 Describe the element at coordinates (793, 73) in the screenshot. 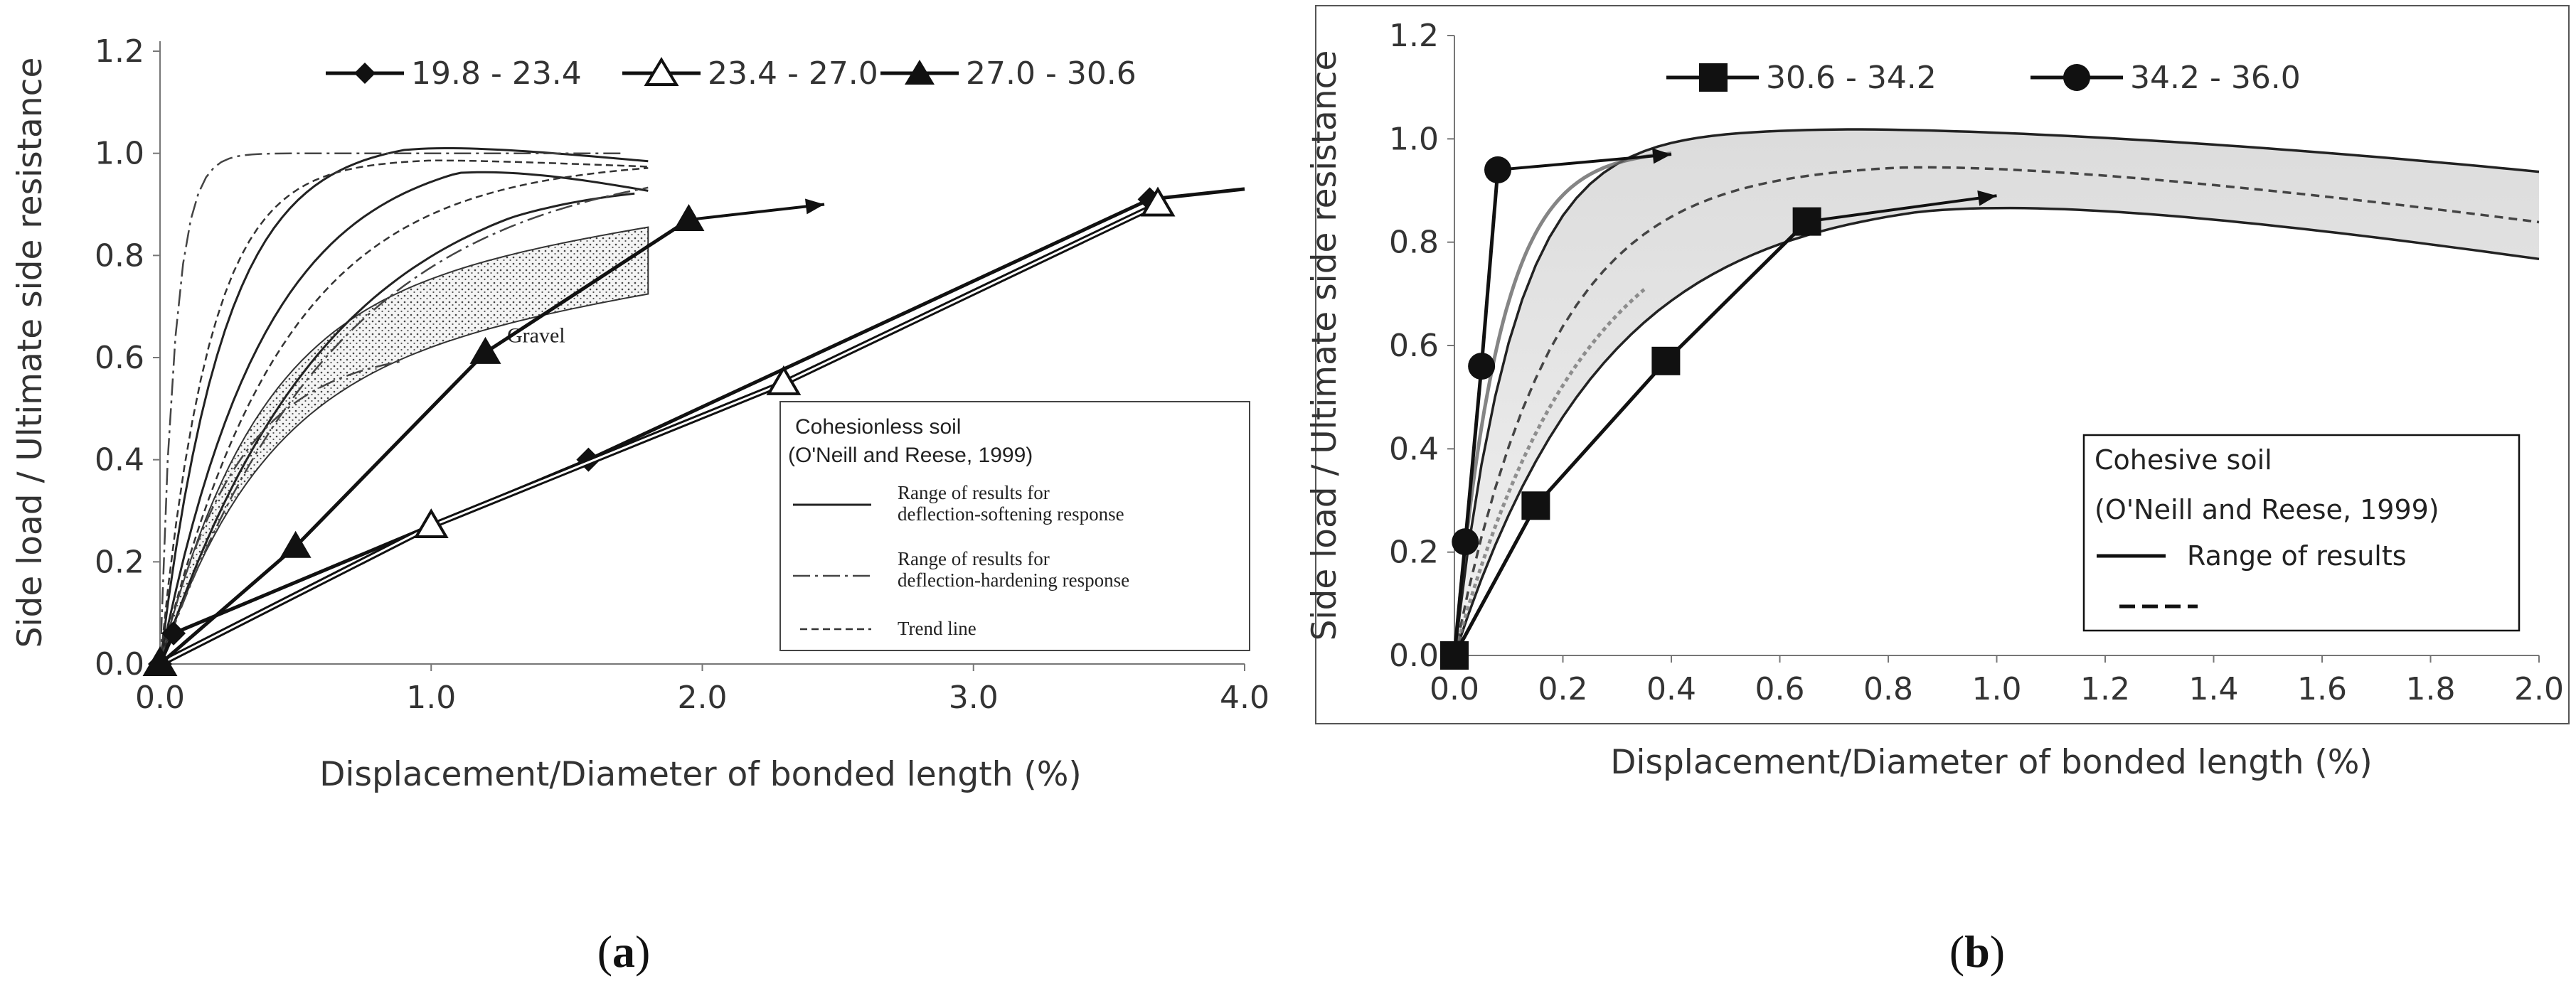

I see `chart-a-legend-label-2: 23.4 - 27.0` at that location.